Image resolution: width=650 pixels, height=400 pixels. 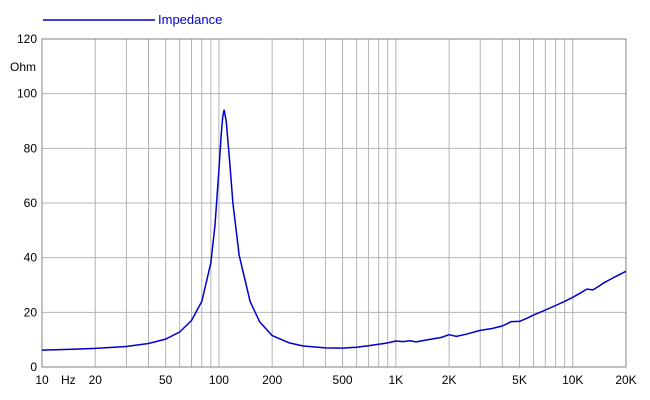 What do you see at coordinates (96, 380) in the screenshot?
I see `x-tick-label: 20` at bounding box center [96, 380].